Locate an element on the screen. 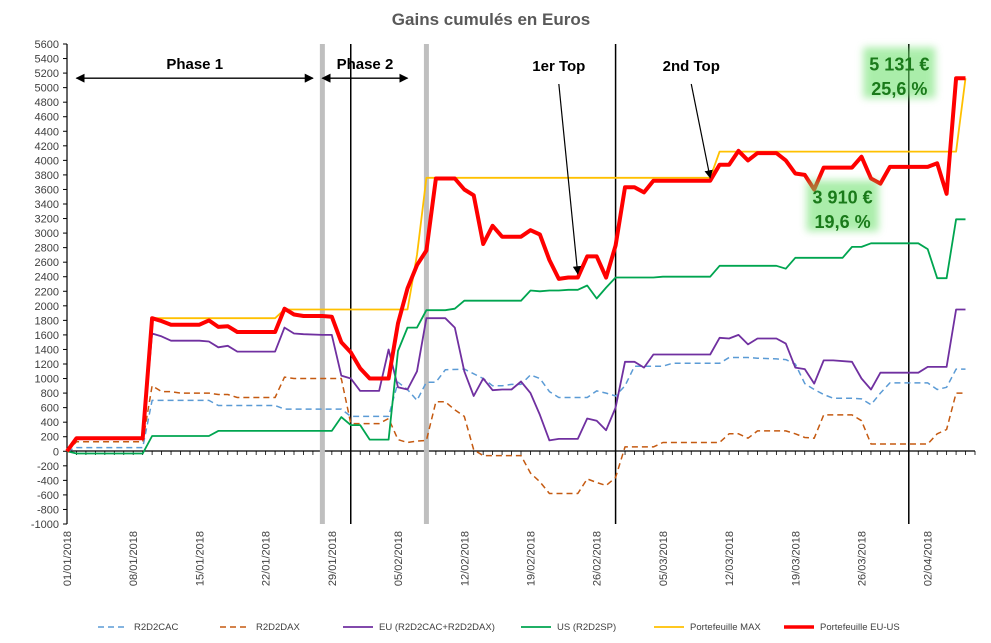  phase2-label: Phase 2 is located at coordinates (365, 64).